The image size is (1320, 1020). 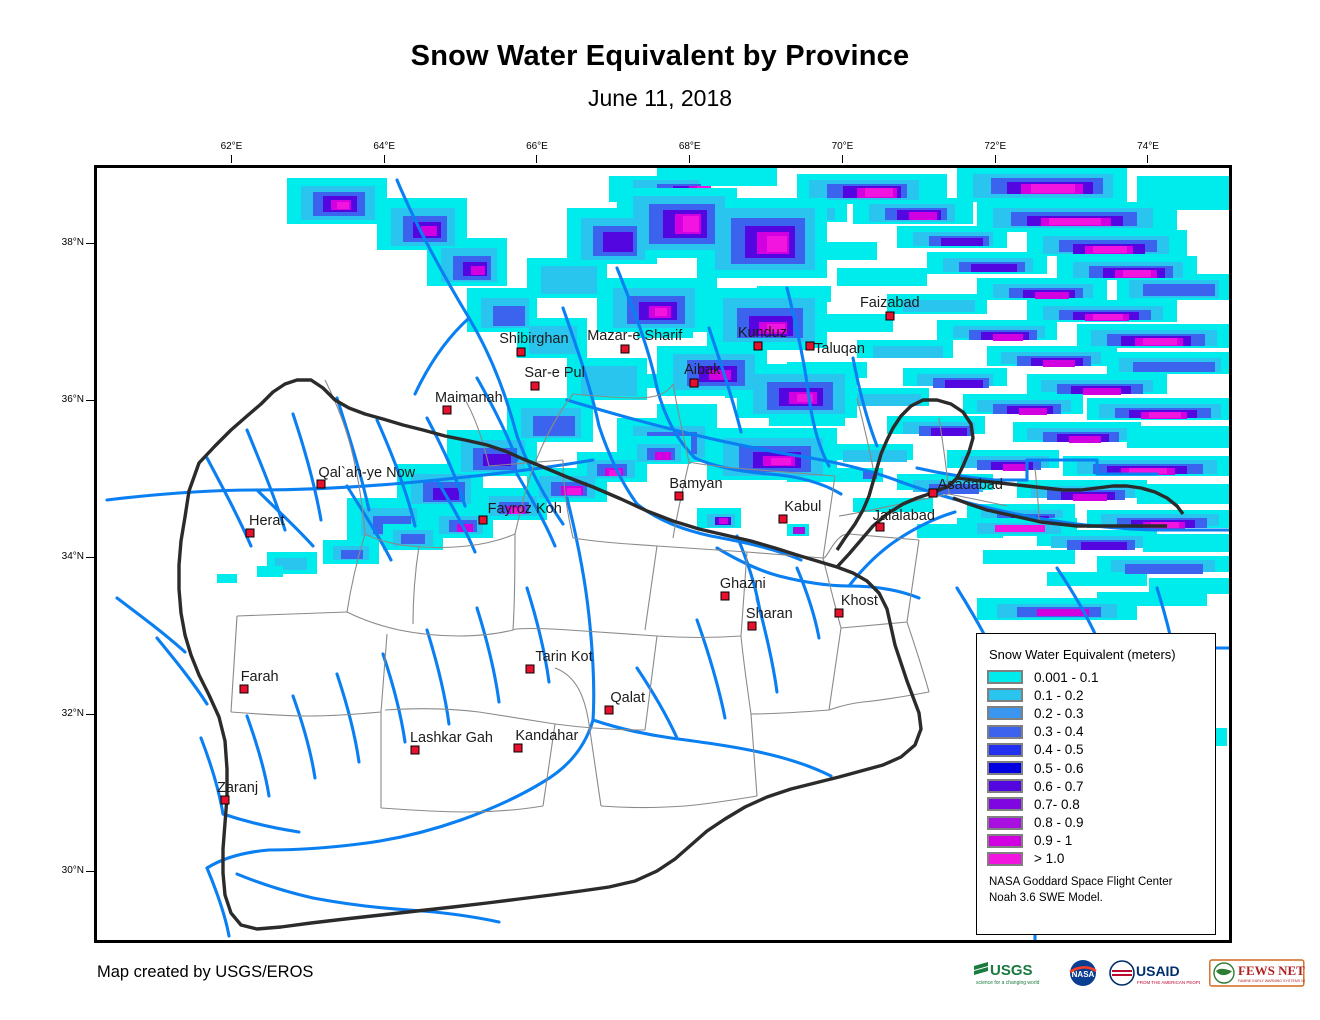 What do you see at coordinates (762, 333) in the screenshot?
I see `city-label: Kunduz` at bounding box center [762, 333].